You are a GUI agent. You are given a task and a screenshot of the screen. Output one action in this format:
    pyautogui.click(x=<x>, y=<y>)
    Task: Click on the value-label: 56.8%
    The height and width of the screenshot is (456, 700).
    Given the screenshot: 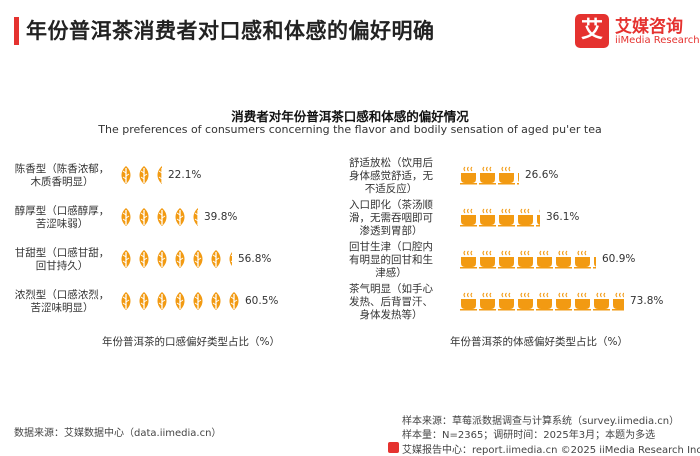 What is the action you would take?
    pyautogui.click(x=255, y=259)
    